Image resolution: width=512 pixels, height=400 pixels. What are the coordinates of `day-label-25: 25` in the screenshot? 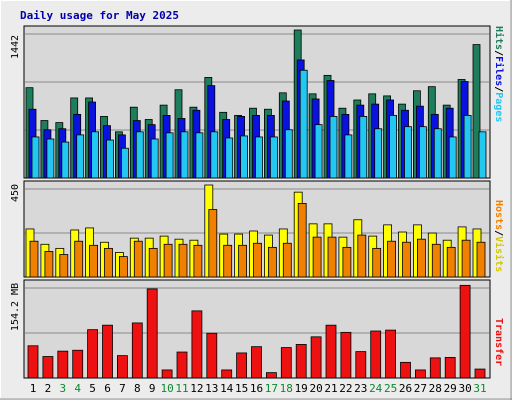 It's located at (390, 388).